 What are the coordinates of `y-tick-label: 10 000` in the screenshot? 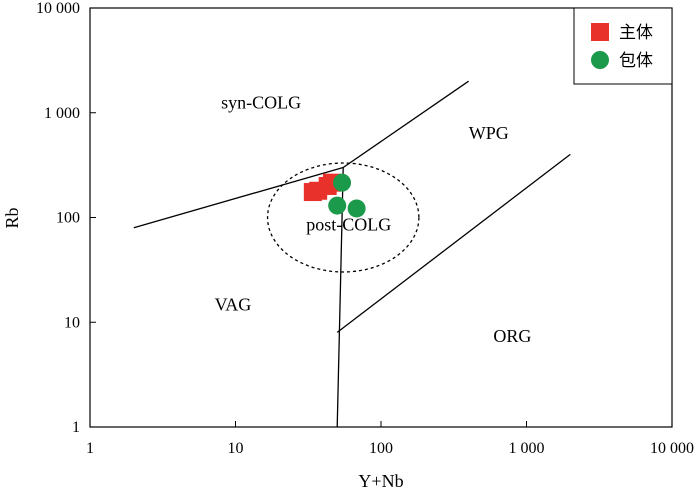 It's located at (58, 8).